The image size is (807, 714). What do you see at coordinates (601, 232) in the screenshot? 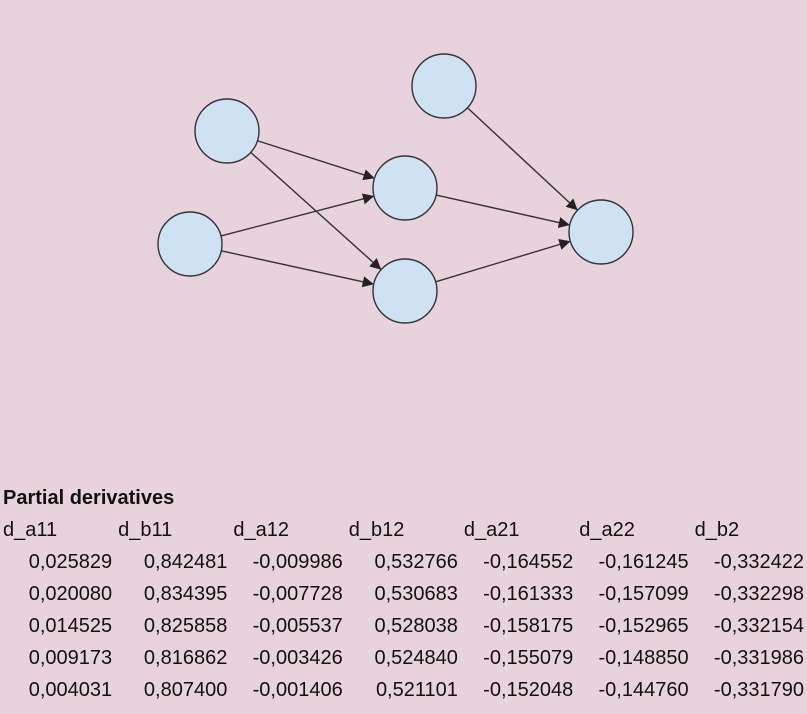
I see `node-out` at bounding box center [601, 232].